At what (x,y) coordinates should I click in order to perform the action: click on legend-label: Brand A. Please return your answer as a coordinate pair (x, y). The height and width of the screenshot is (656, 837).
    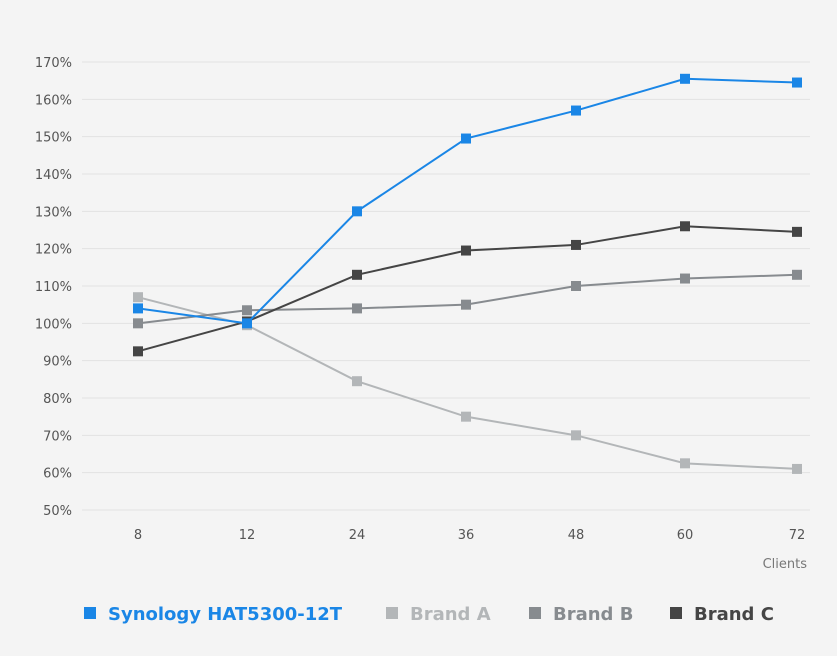
    Looking at the image, I should click on (450, 614).